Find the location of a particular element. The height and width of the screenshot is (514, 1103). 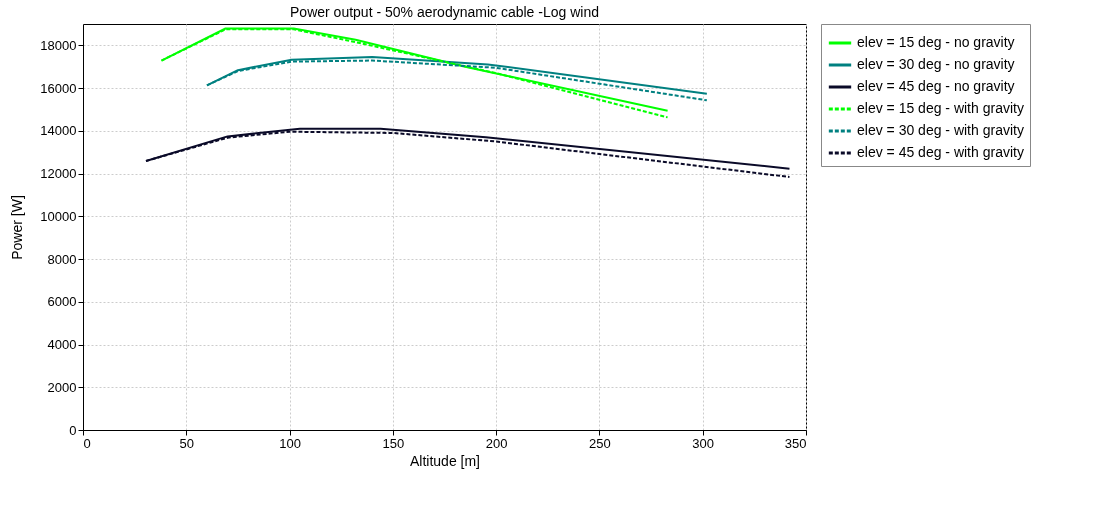

y-tick-label: 8000 is located at coordinates (62, 259).